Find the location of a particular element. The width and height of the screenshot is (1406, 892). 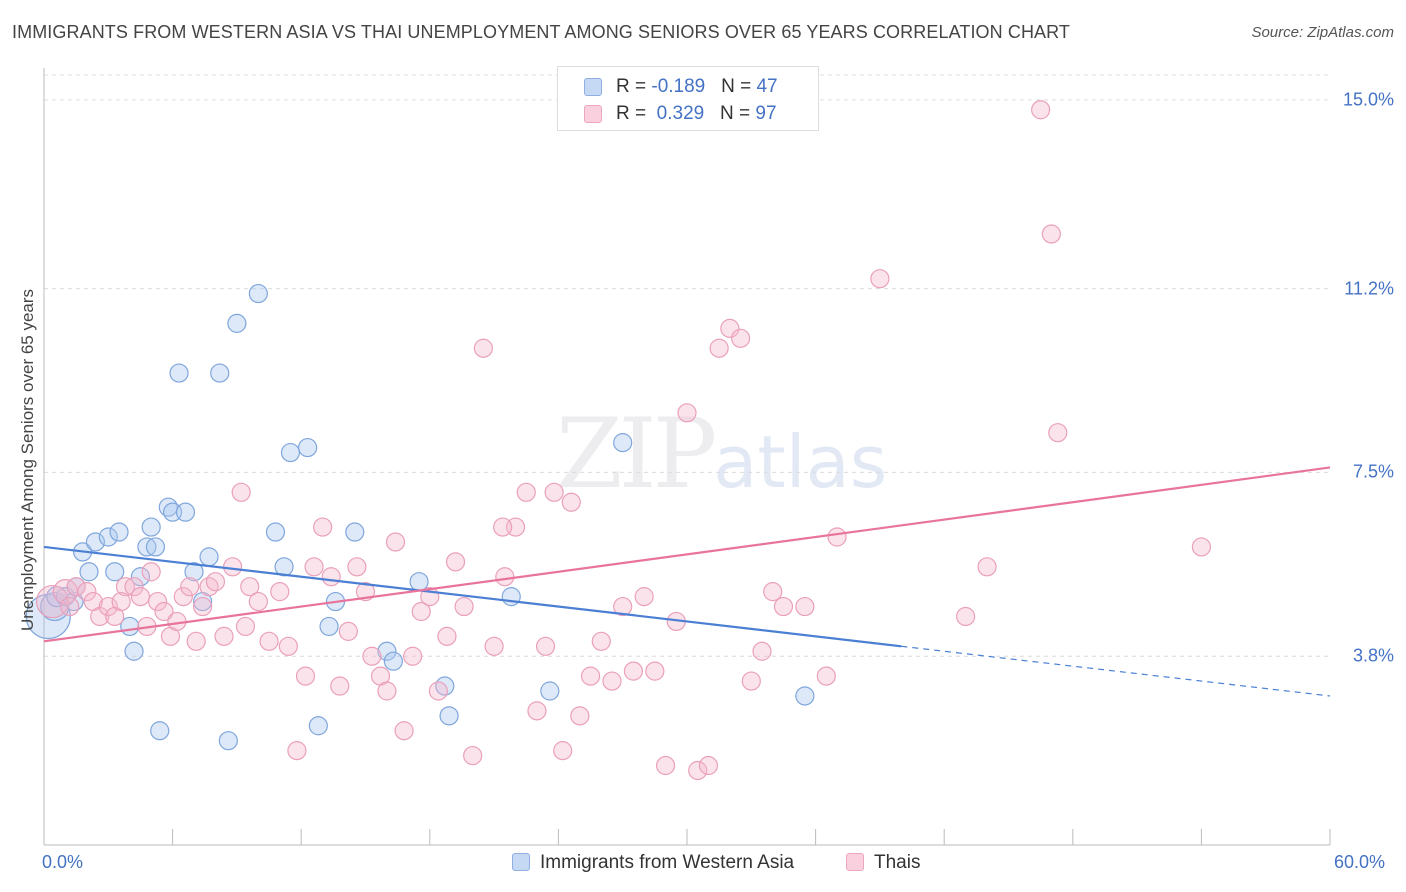

bottom-legend-label-western-asia: Immigrants from Western Asia is located at coordinates (667, 862).